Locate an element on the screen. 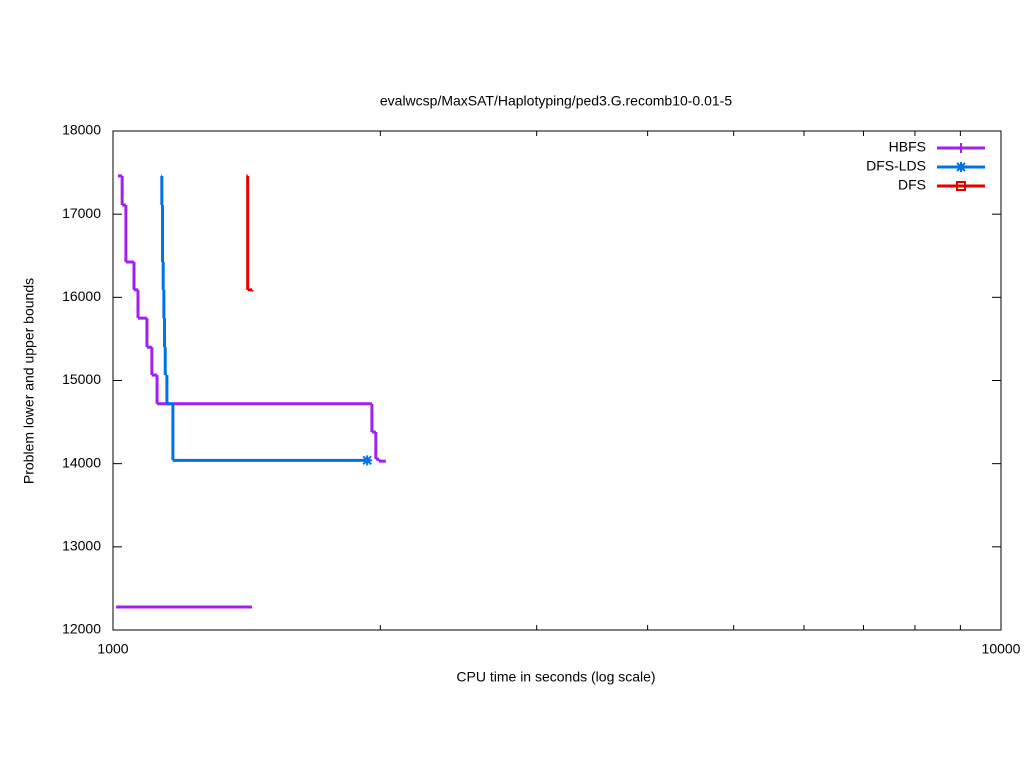 Image resolution: width=1024 pixels, height=768 pixels. y-tick-label: 17000 is located at coordinates (81, 213).